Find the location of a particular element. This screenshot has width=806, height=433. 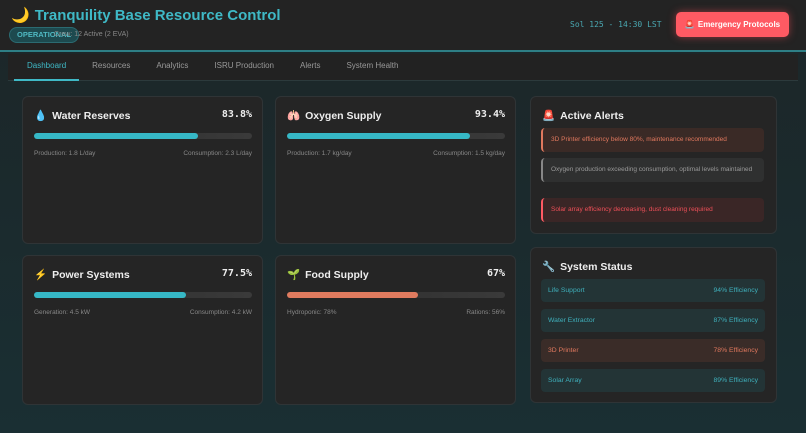

tab-system-health: System Health is located at coordinates (372, 65).